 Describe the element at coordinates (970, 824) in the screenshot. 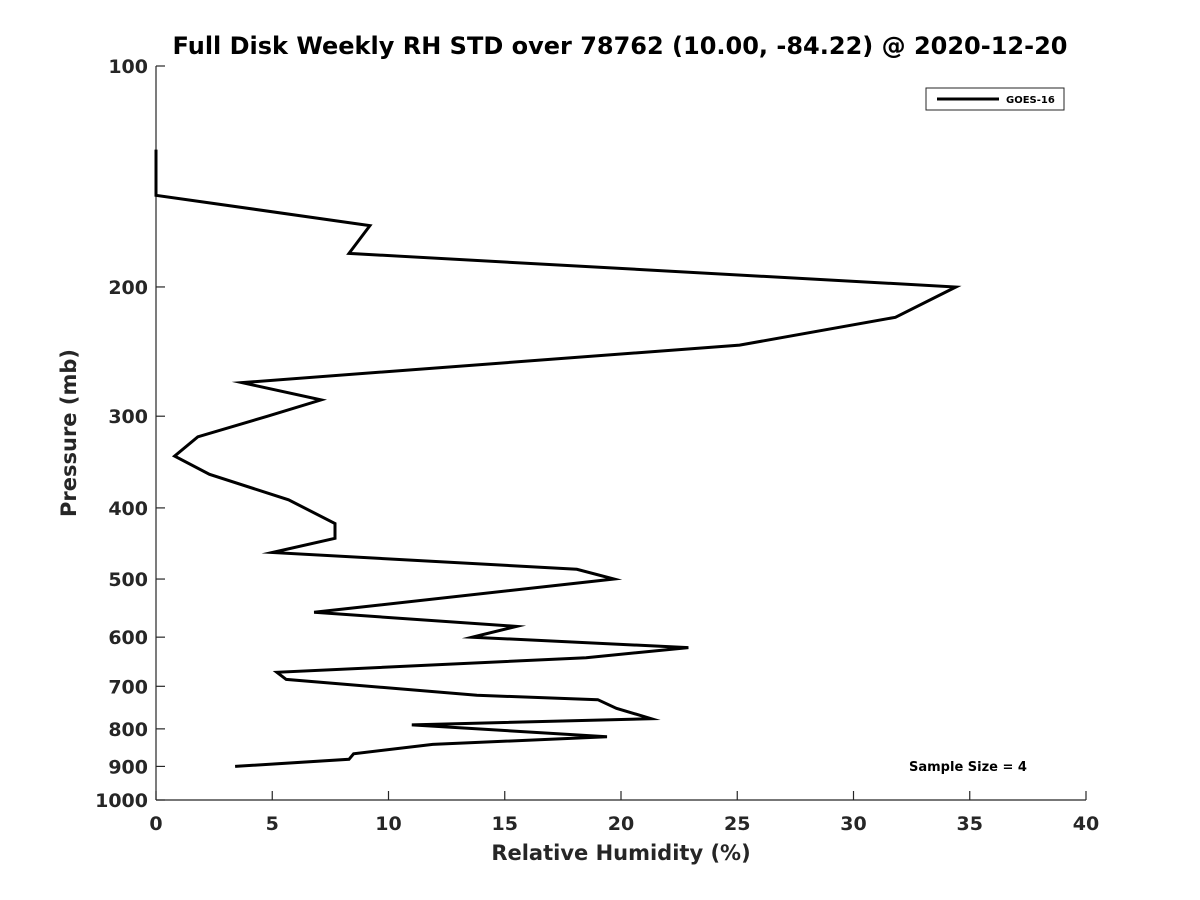

I see `x-tick-label: 35` at that location.